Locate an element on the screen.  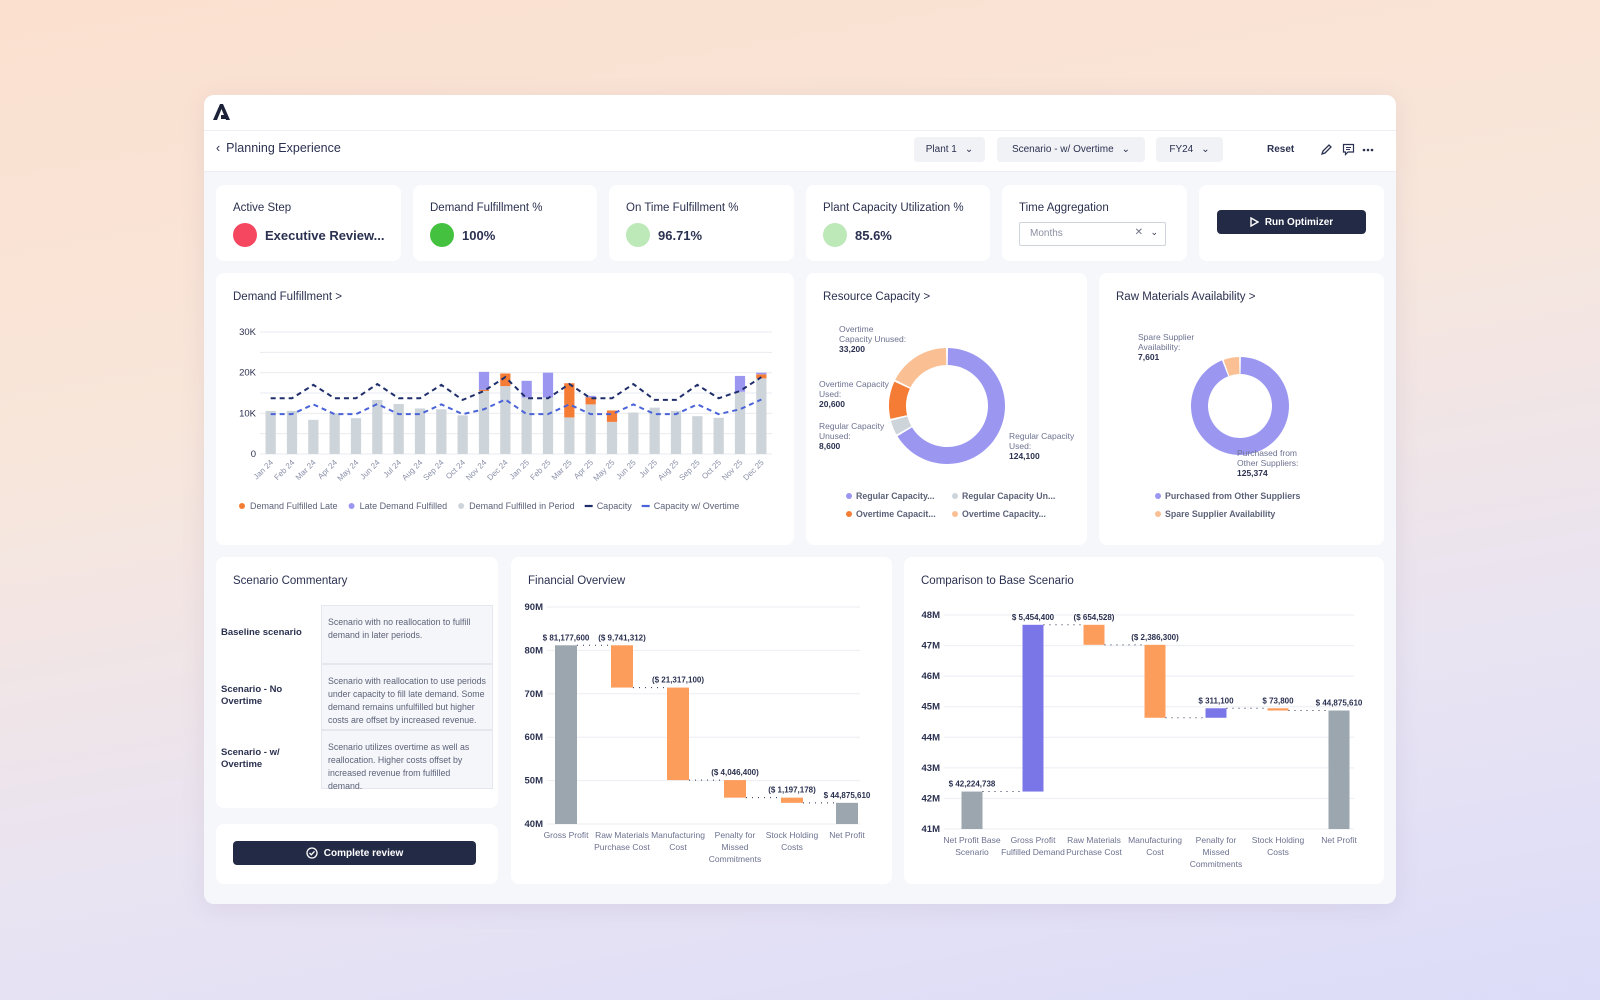
kpi-demand-fulfillment: Demand Fulfillment % 100% is located at coordinates (505, 223).